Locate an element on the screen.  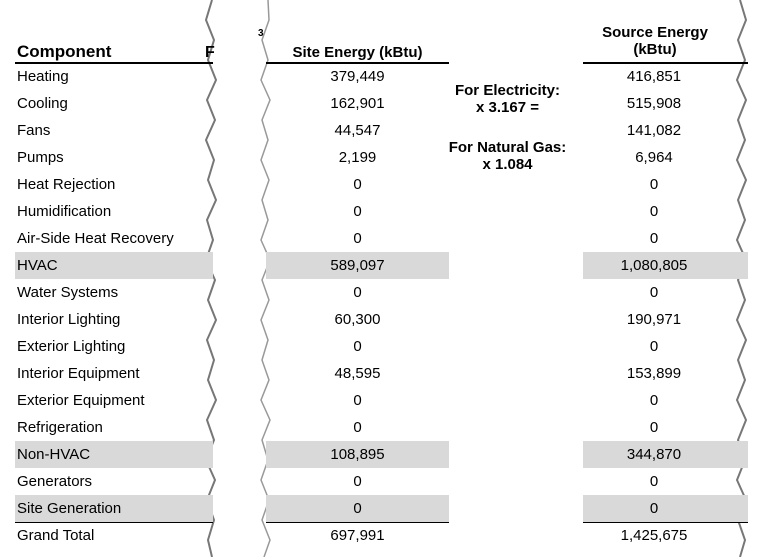
header-rule-right is located at coordinates (665, 63).